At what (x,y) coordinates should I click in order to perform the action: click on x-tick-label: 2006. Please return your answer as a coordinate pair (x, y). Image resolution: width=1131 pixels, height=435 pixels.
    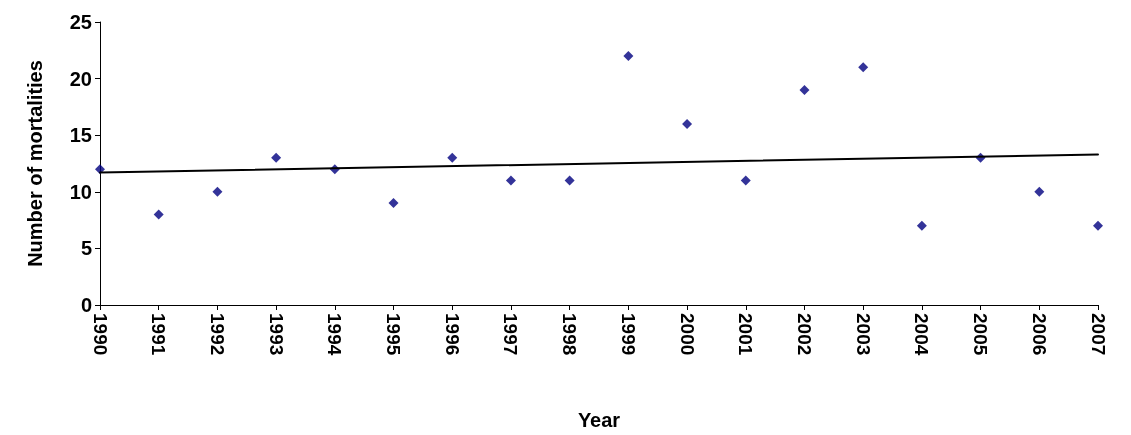
    Looking at the image, I should click on (1039, 334).